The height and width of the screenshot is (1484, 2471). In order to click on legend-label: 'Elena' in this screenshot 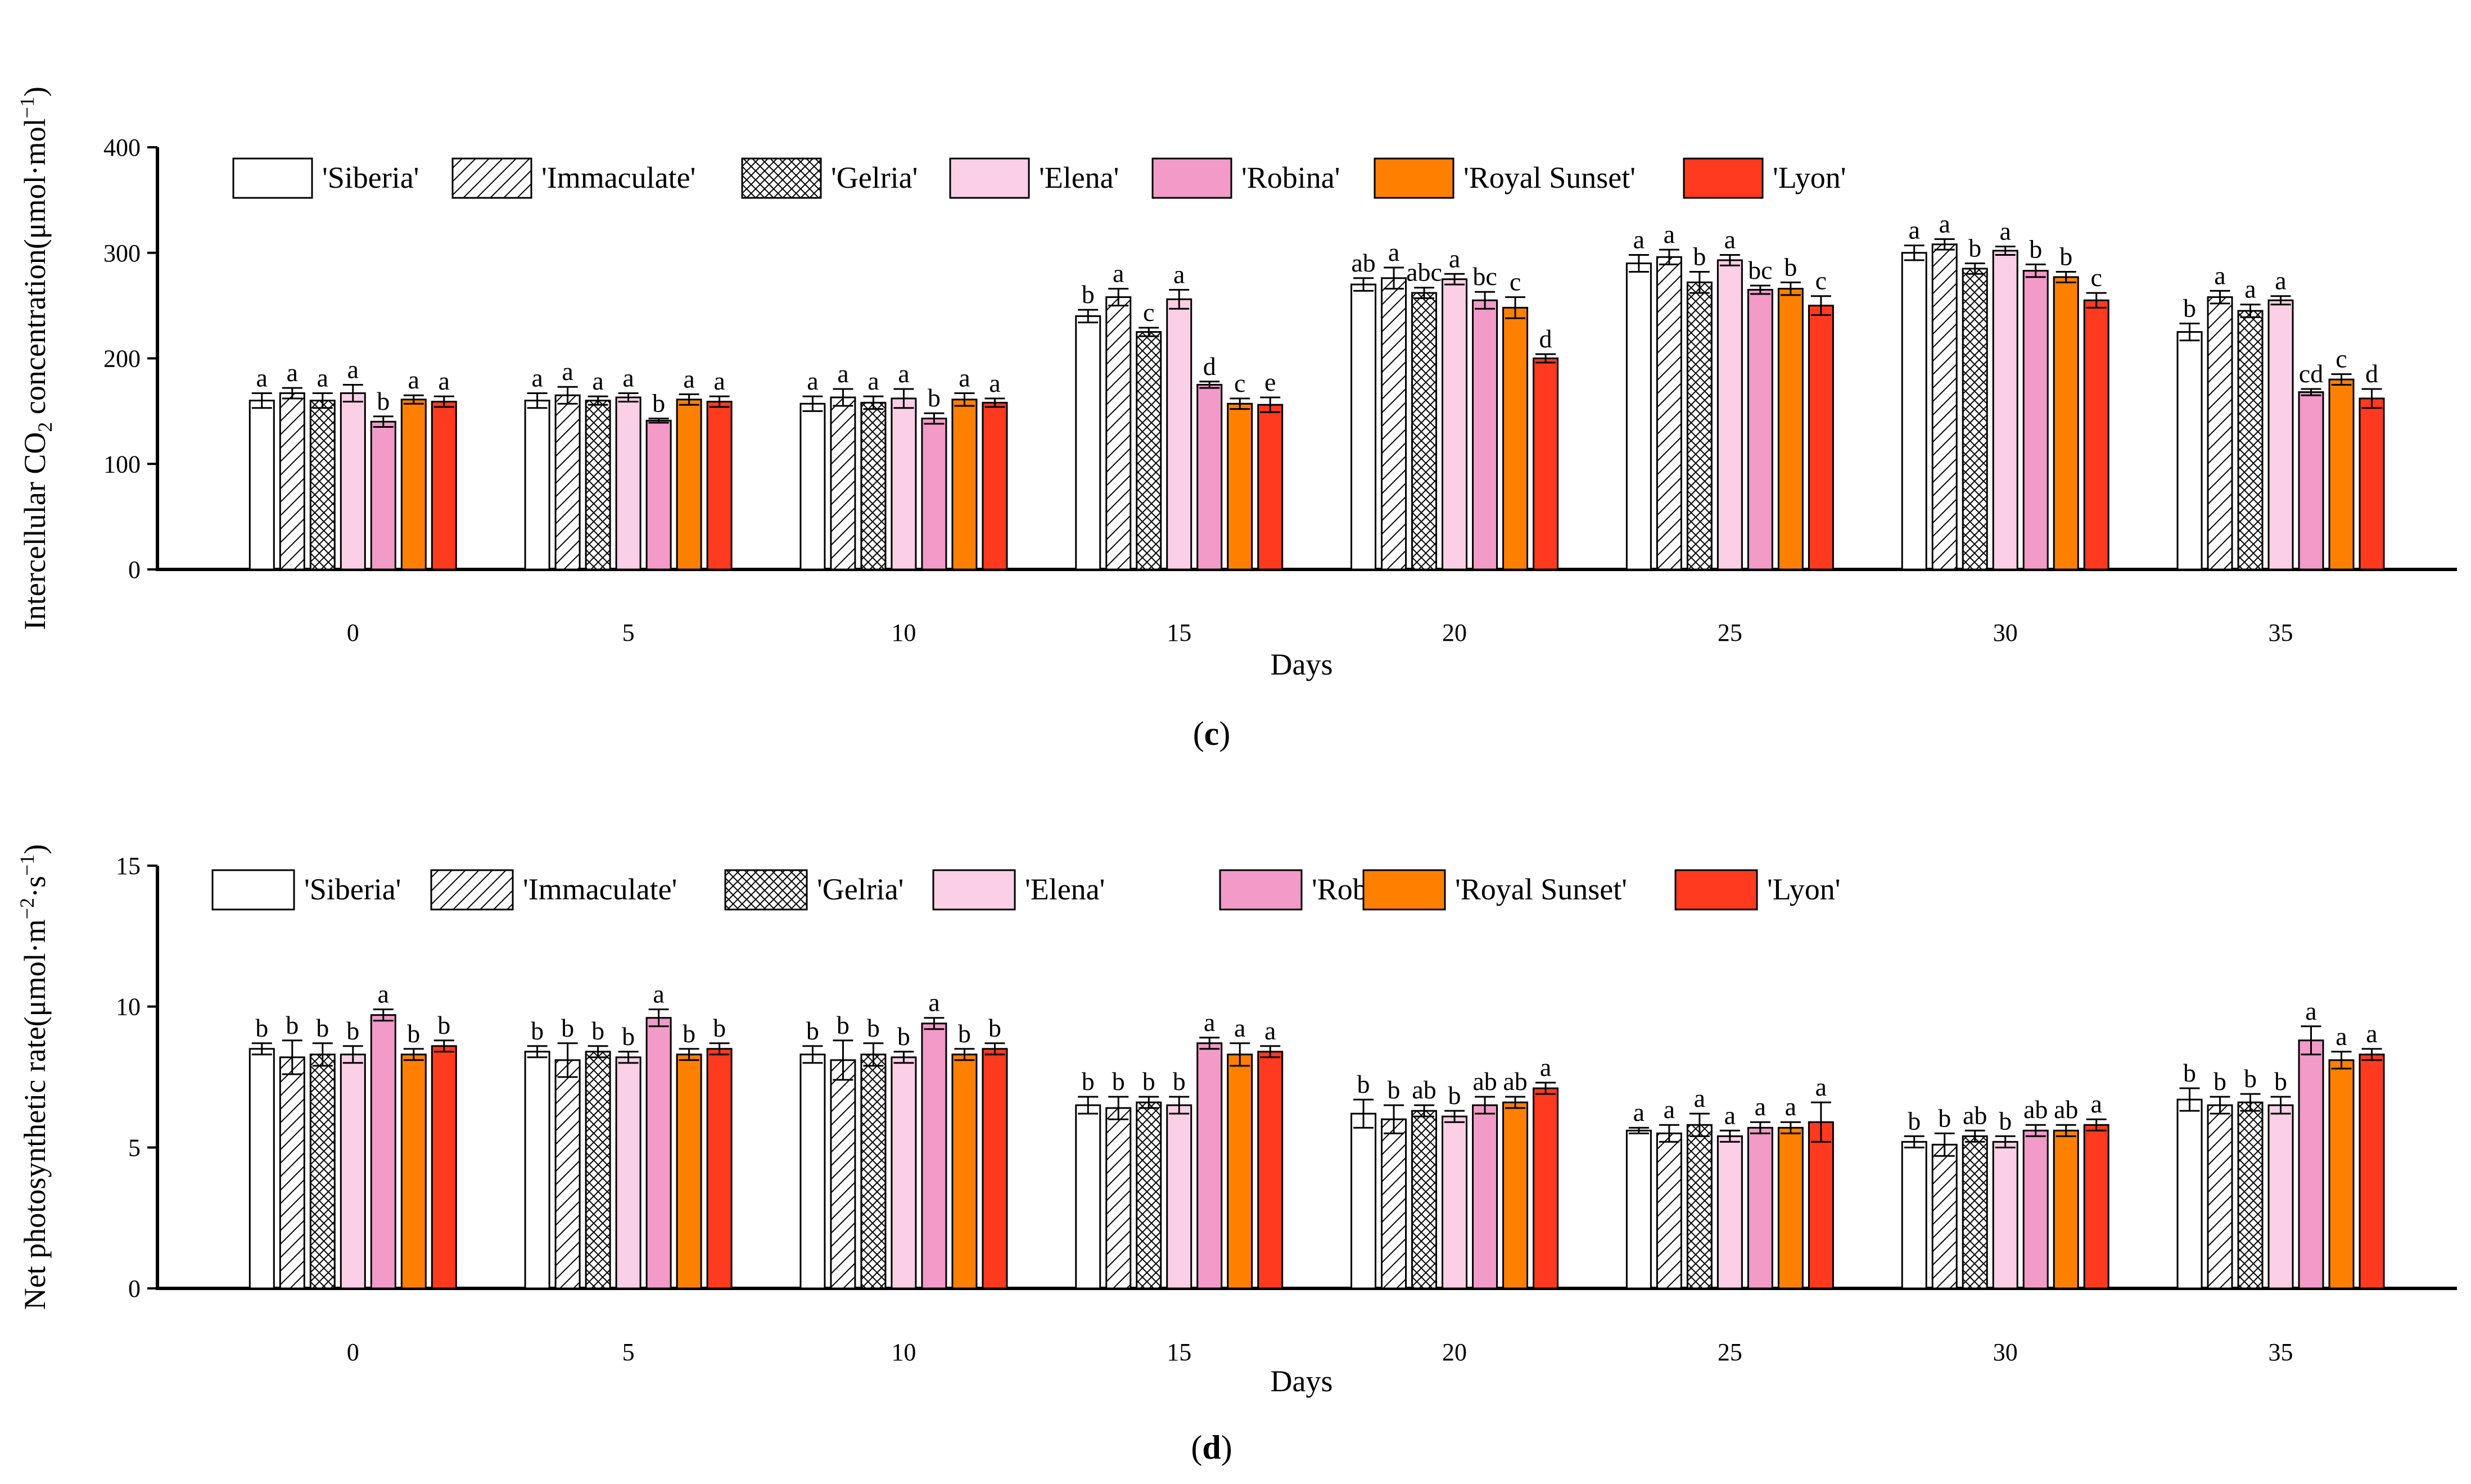, I will do `click(1079, 177)`.